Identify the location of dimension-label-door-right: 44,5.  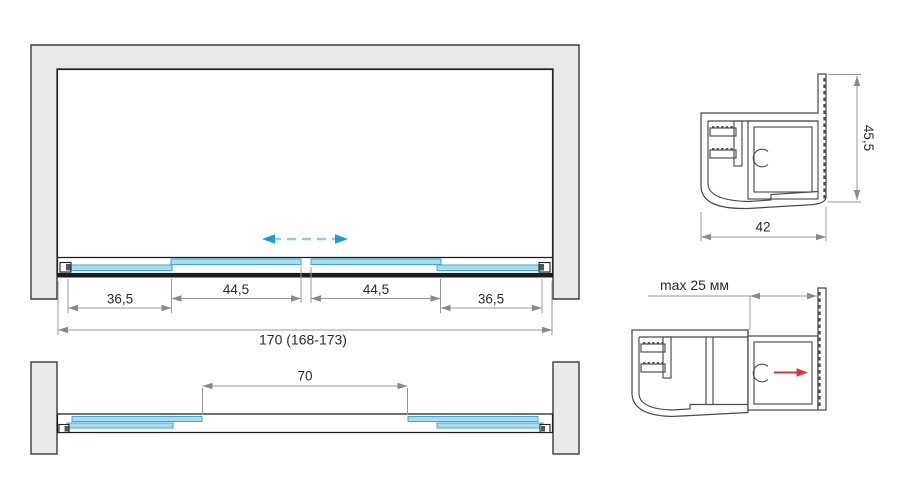
(376, 289).